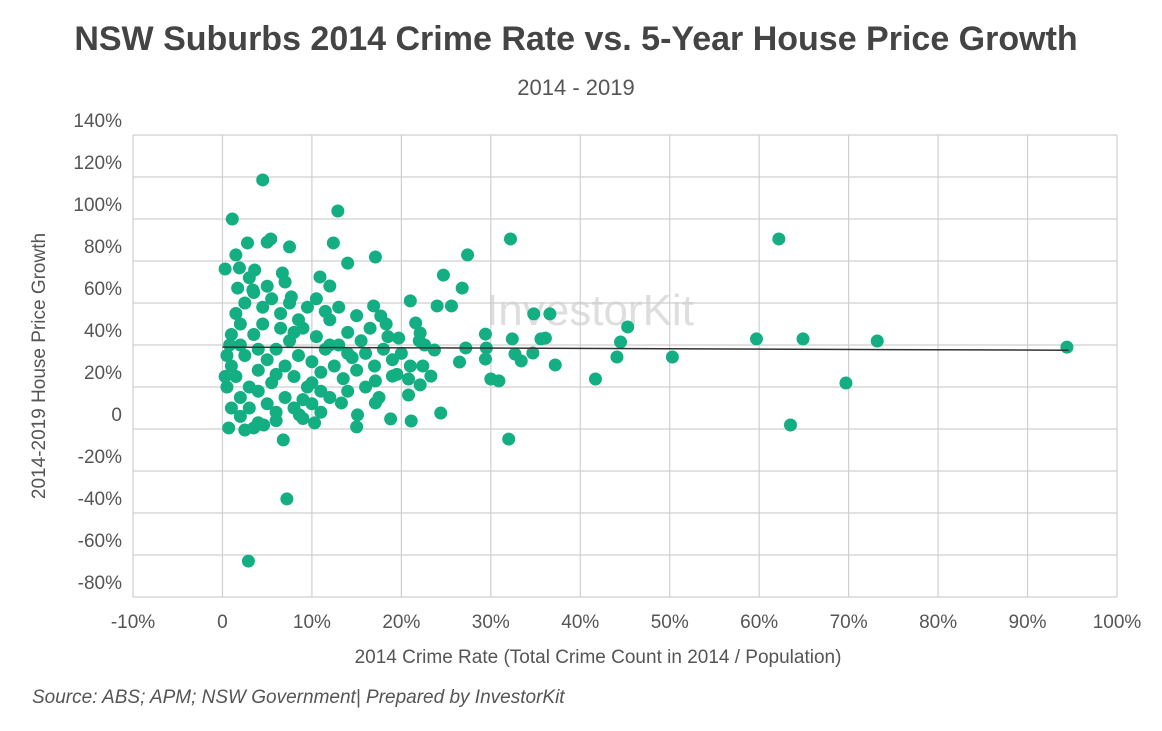 The image size is (1162, 731). What do you see at coordinates (97, 121) in the screenshot?
I see `y-tick-label: 140%` at bounding box center [97, 121].